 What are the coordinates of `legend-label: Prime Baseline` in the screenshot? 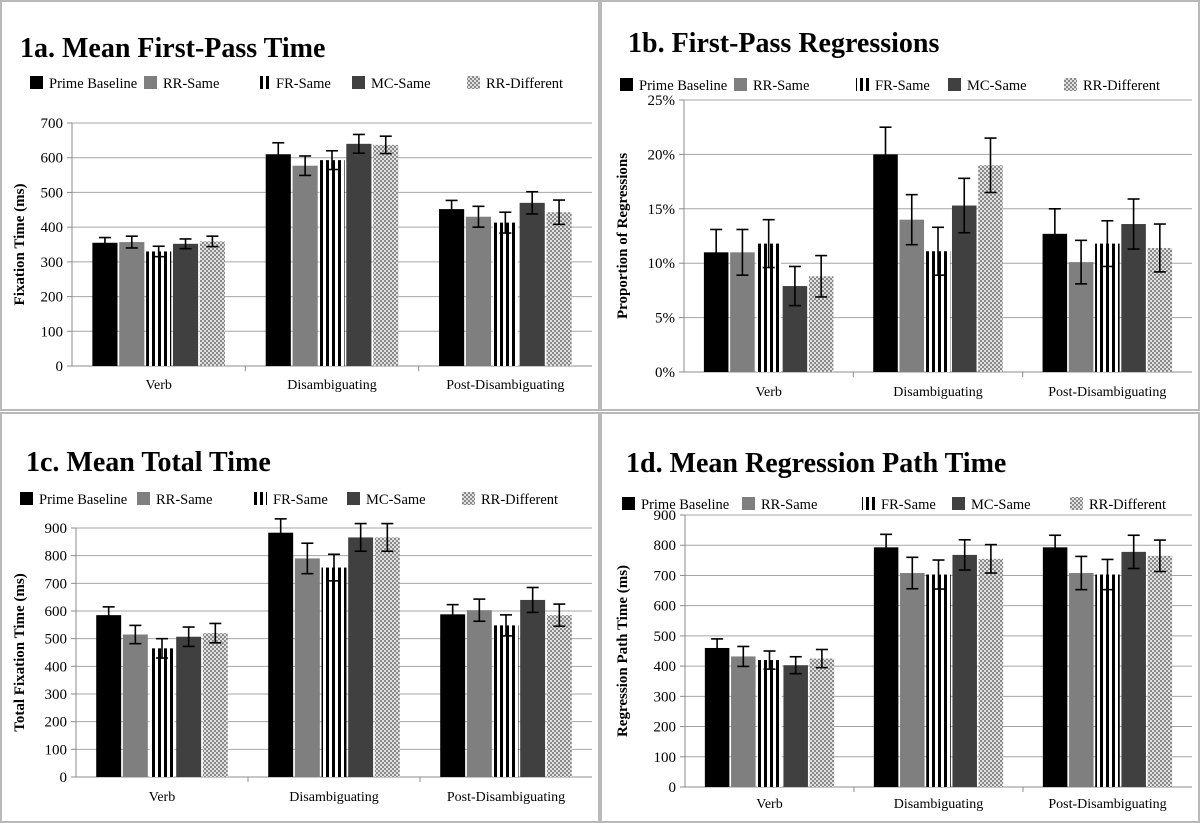 It's located at (683, 86).